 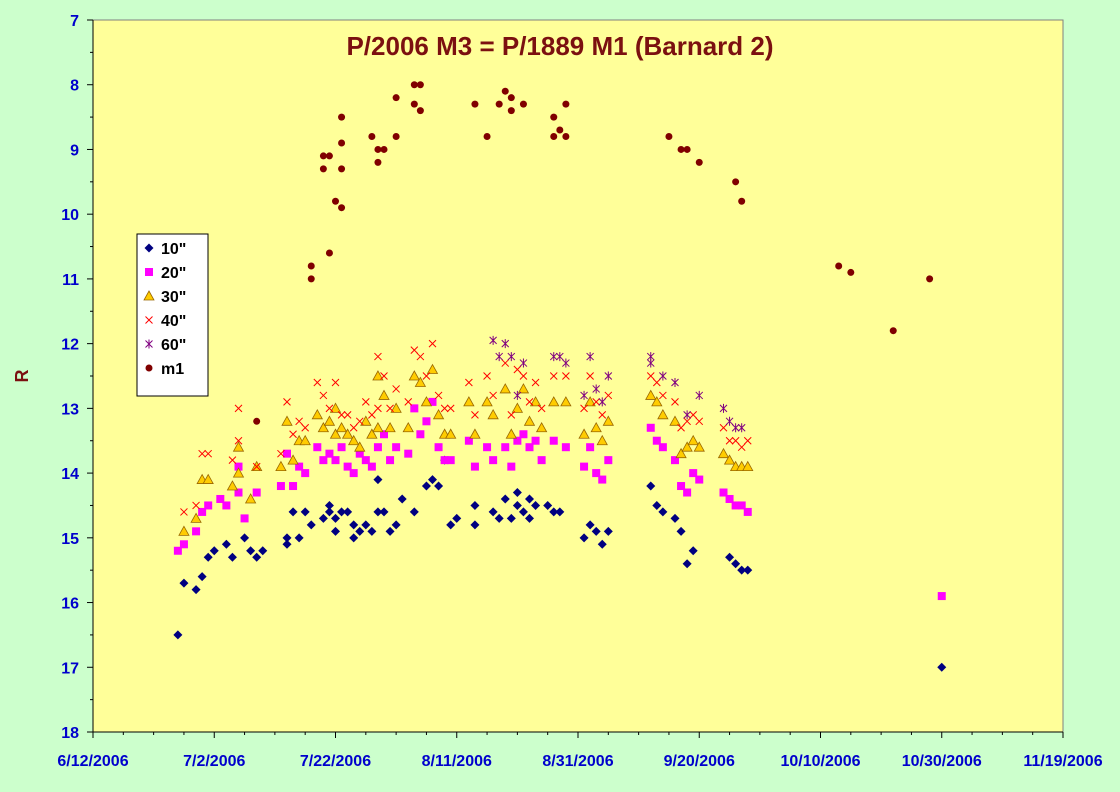 I want to click on y-tick-label: 7, so click(x=74, y=21).